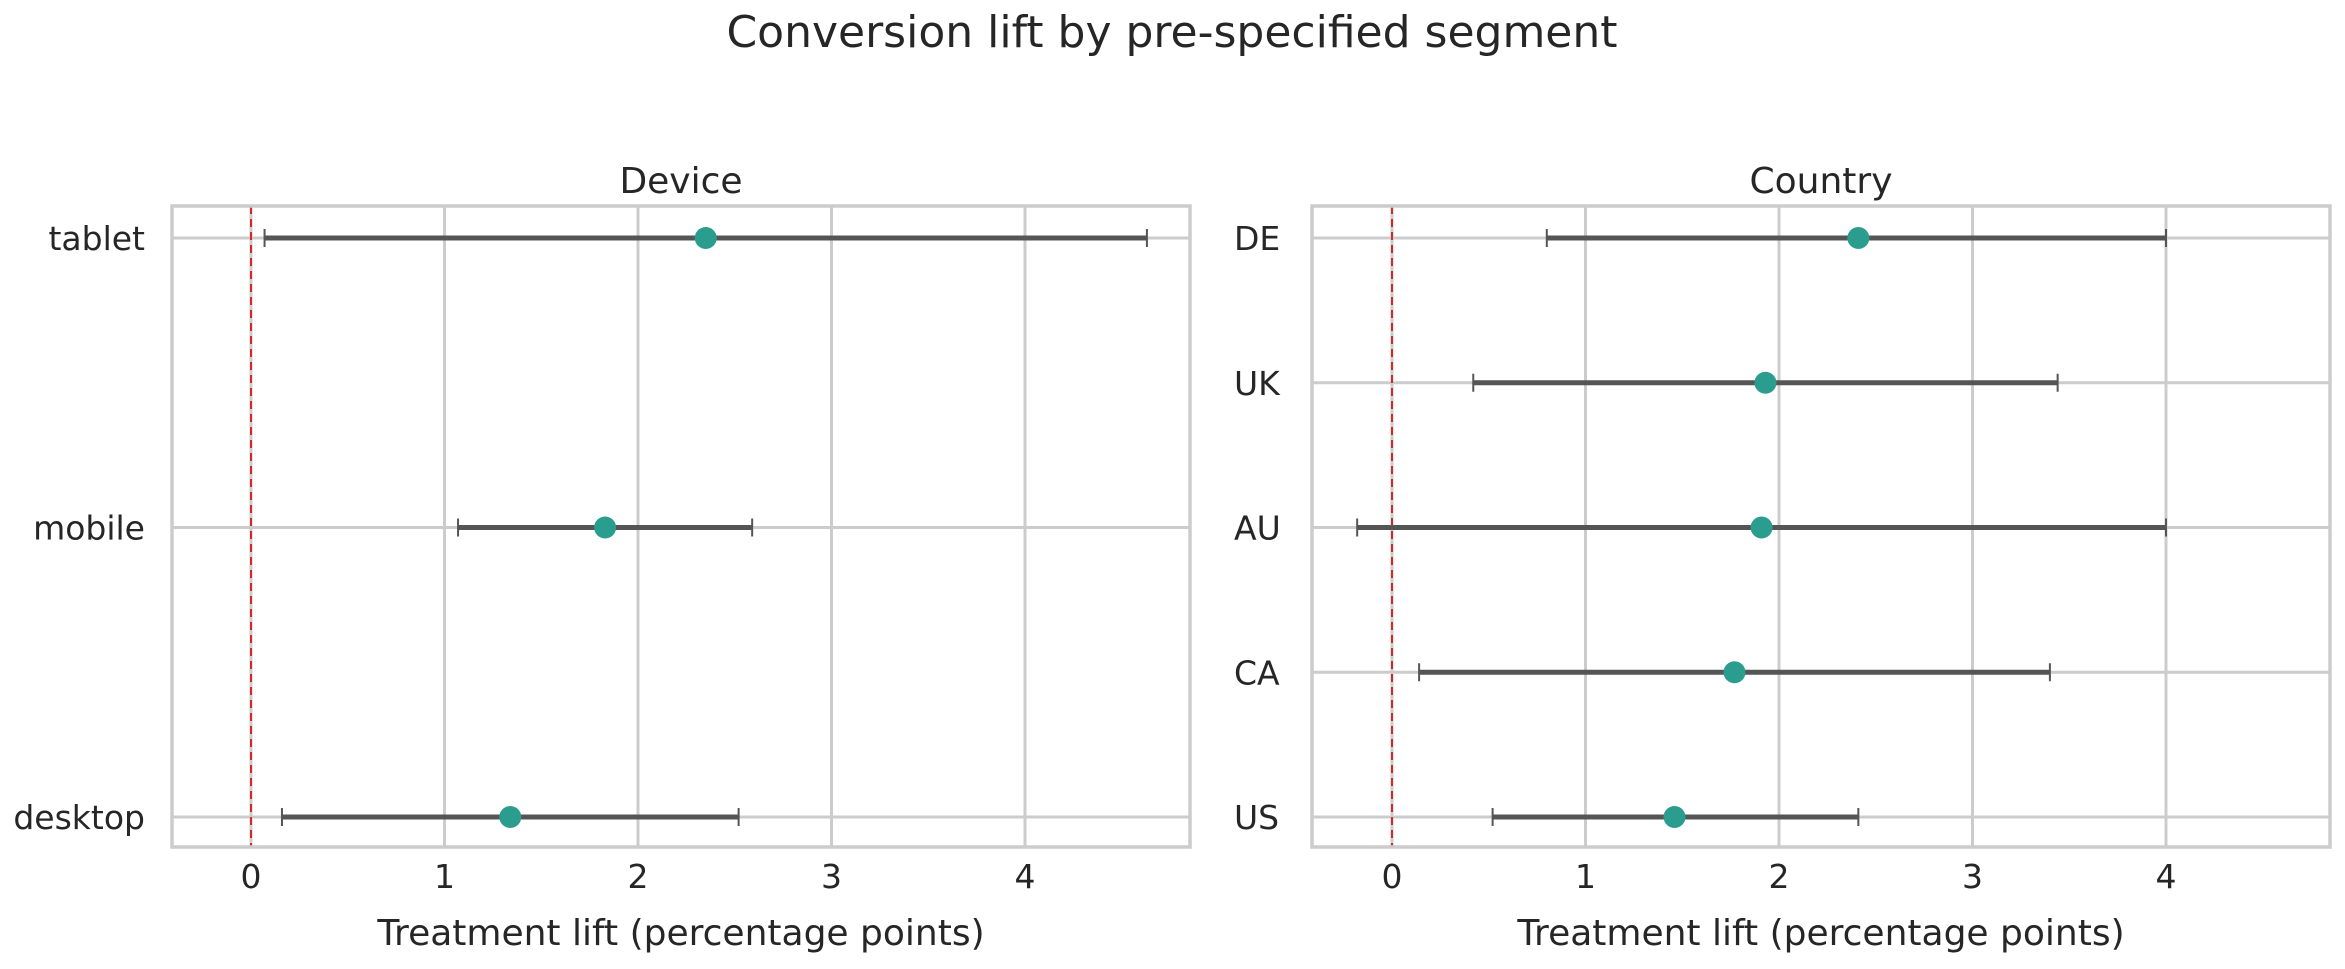  Describe the element at coordinates (96, 238) in the screenshot. I see `y-tick-label: tablet` at that location.